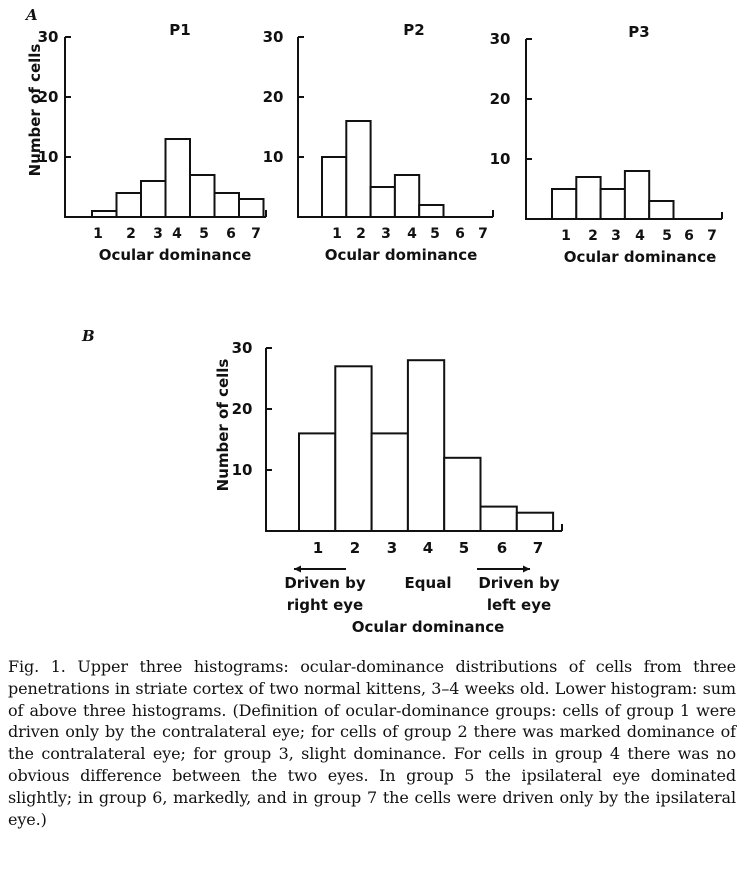  Describe the element at coordinates (325, 583) in the screenshot. I see `annotation-driven-right-1: Driven by` at that location.